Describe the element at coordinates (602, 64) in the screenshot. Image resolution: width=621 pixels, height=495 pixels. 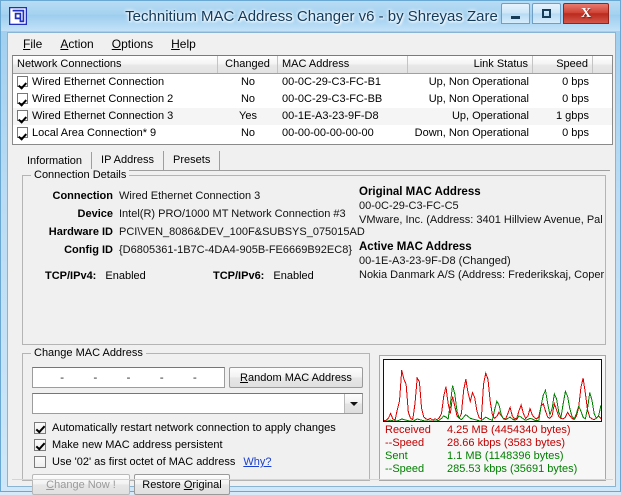
I see `column-header-filler` at that location.